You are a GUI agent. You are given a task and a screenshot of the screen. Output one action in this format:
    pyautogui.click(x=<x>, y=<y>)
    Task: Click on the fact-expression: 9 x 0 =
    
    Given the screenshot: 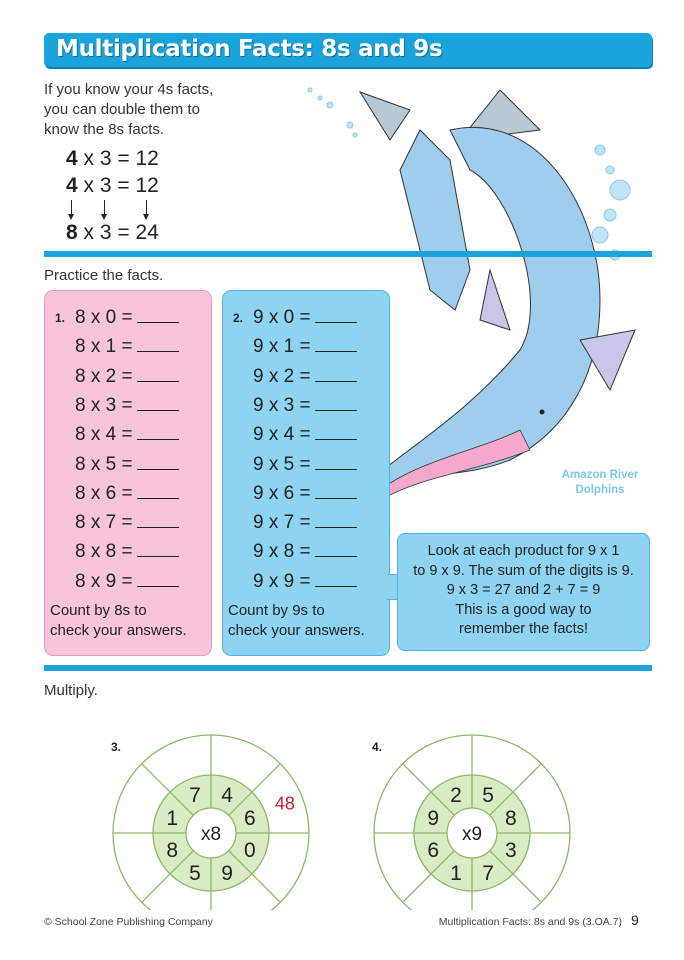 What is the action you would take?
    pyautogui.click(x=282, y=317)
    